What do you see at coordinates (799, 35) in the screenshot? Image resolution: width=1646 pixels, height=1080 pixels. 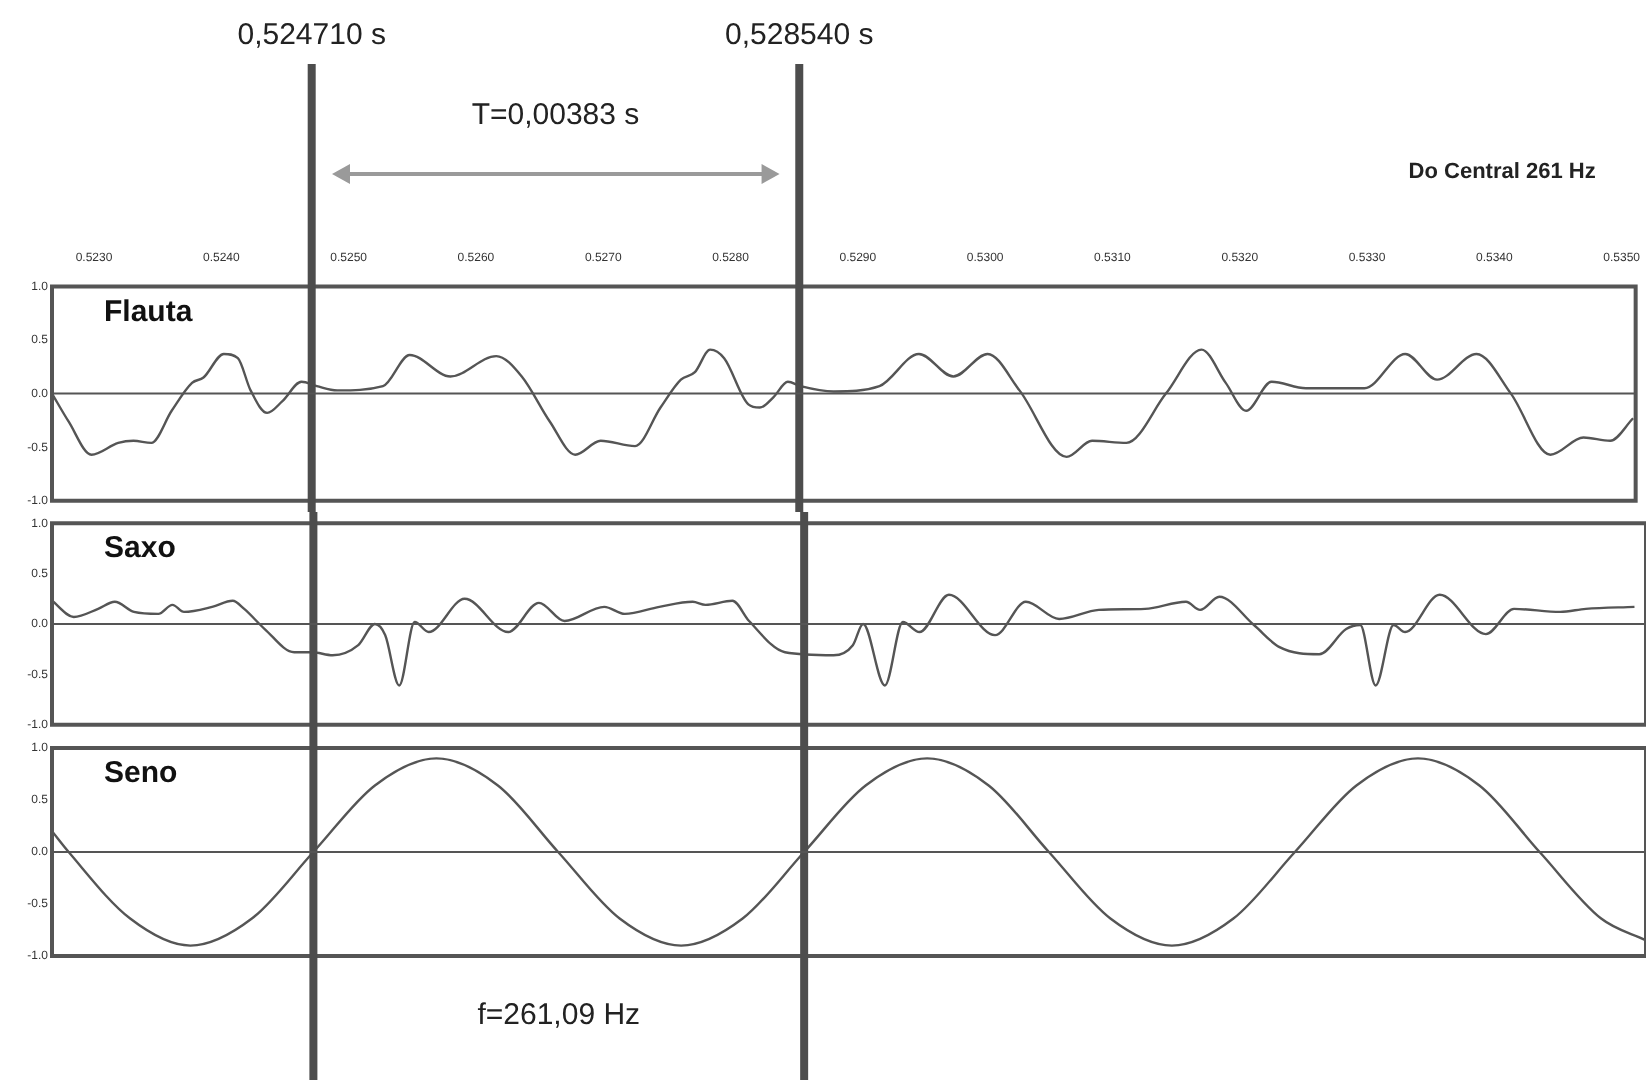 I see `ref-line-label: 0,528540 s` at bounding box center [799, 35].